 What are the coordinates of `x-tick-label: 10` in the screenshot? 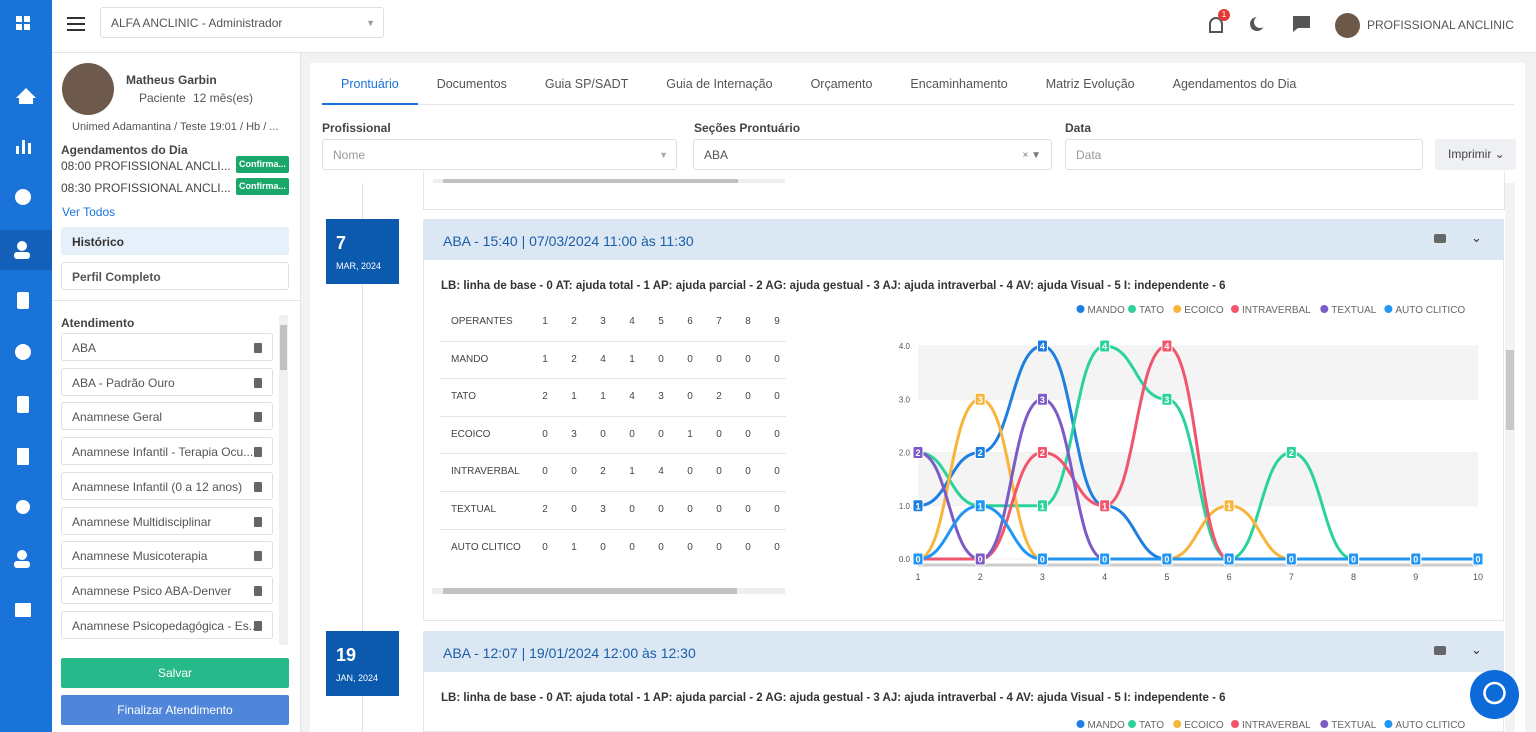 It's located at (1478, 577).